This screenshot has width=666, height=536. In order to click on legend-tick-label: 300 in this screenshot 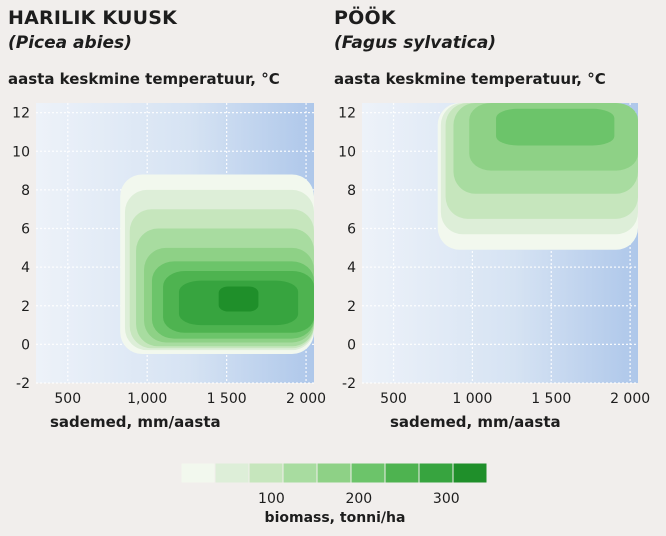, I will do `click(446, 499)`.